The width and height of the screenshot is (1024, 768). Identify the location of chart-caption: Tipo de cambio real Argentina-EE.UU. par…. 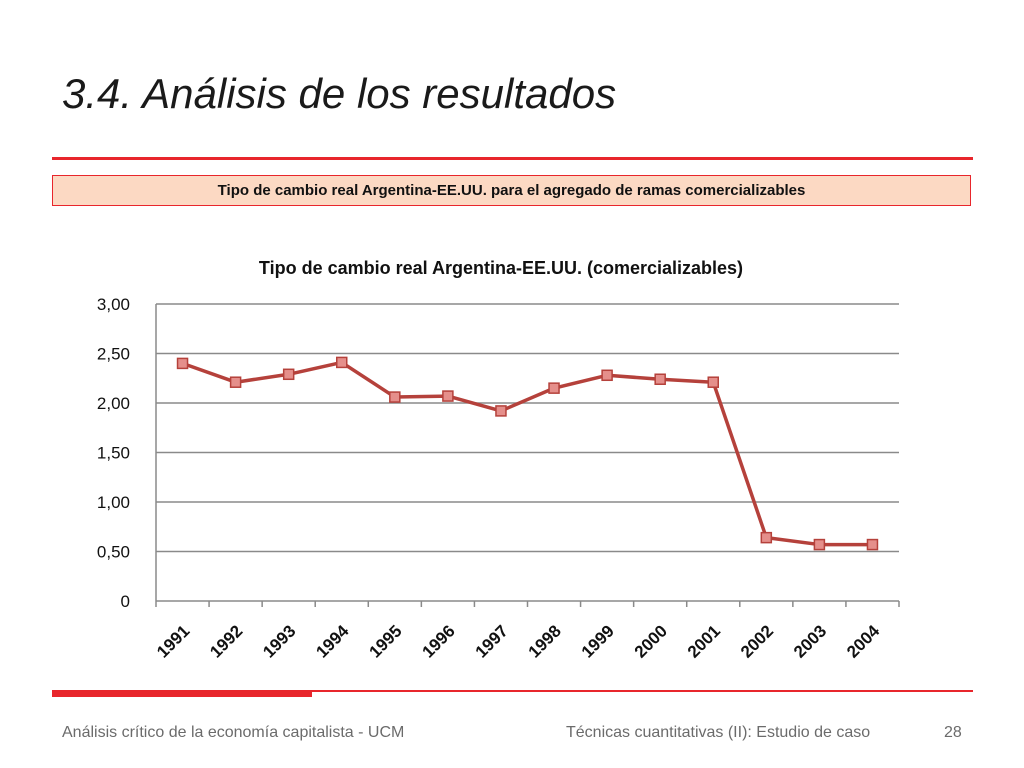
(511, 190).